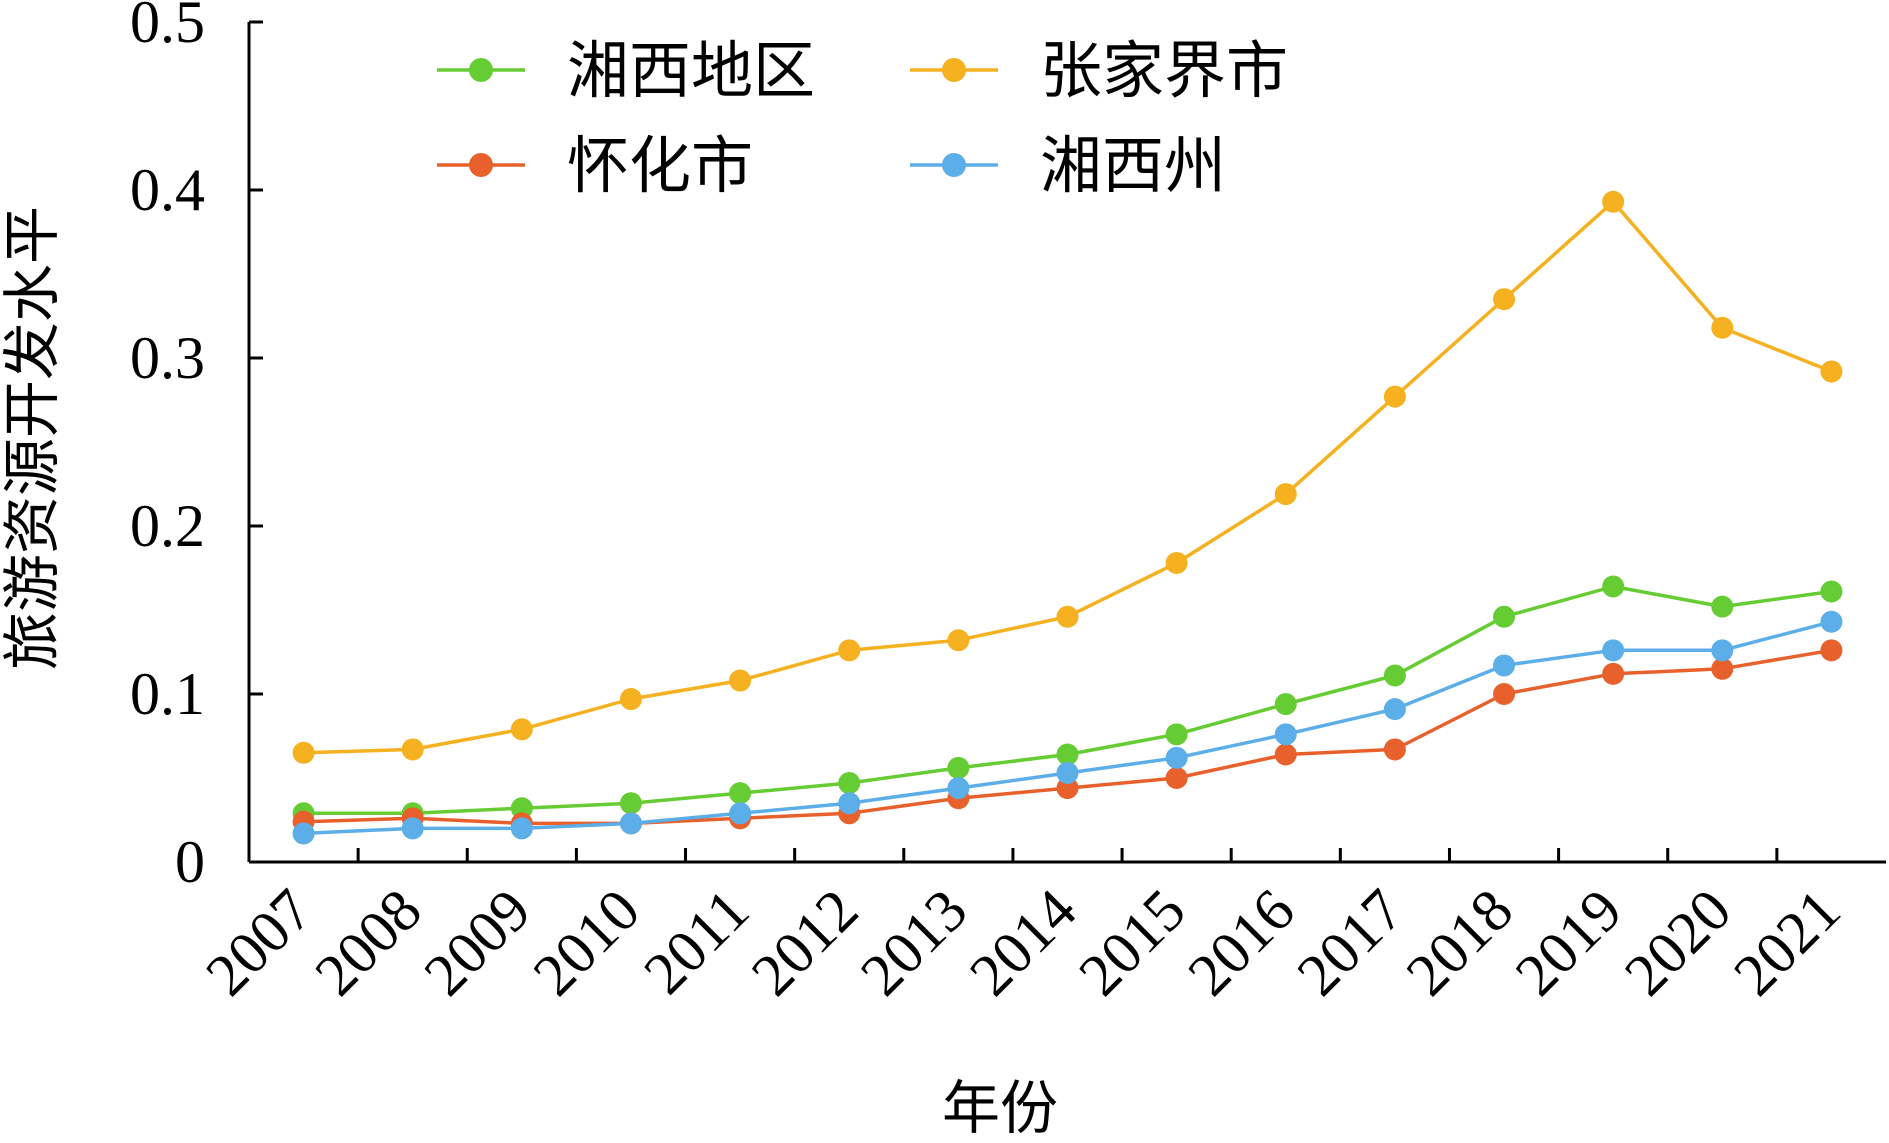  What do you see at coordinates (587, 943) in the screenshot?
I see `x-tick-label: 2010` at bounding box center [587, 943].